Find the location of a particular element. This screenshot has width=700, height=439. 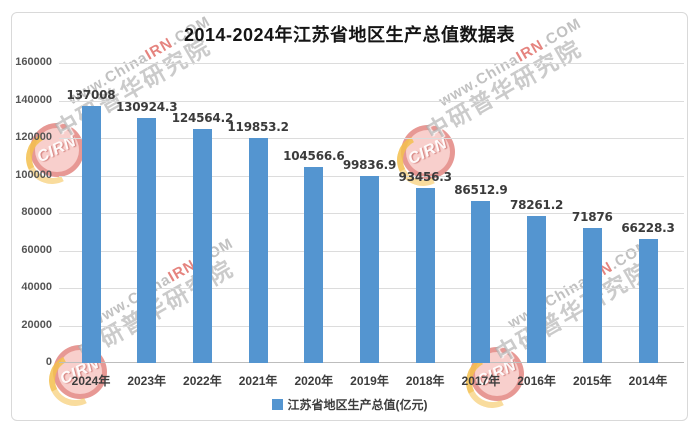

y-tick-label: 20000 is located at coordinates (36, 324).